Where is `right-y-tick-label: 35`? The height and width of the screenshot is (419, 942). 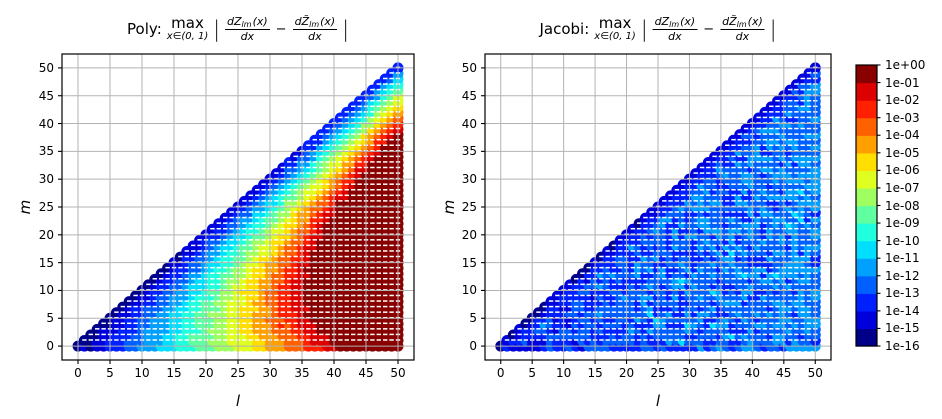 right-y-tick-label: 35 is located at coordinates (469, 151).